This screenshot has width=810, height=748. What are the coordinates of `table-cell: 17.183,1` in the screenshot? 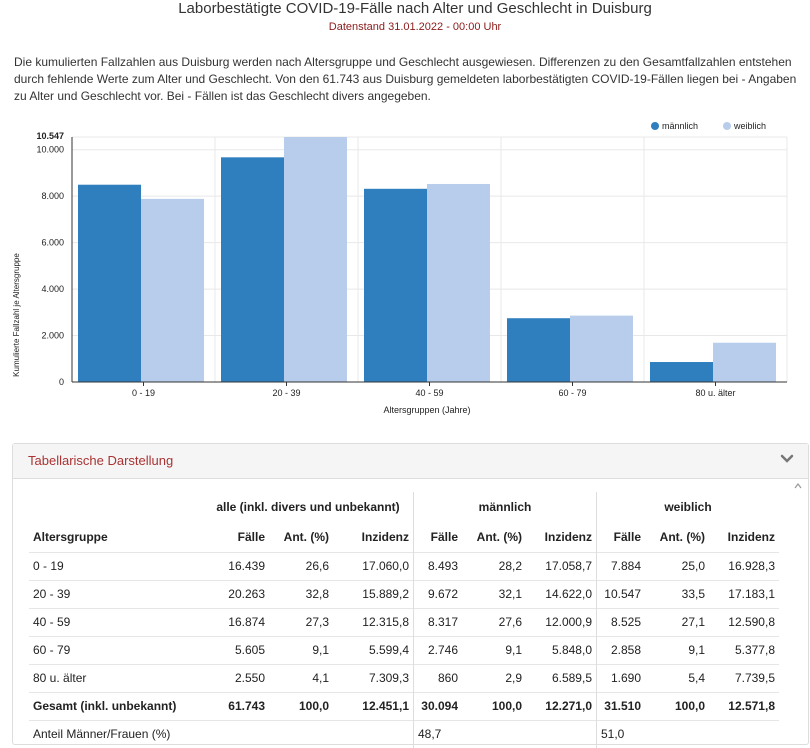 It's located at (744, 593).